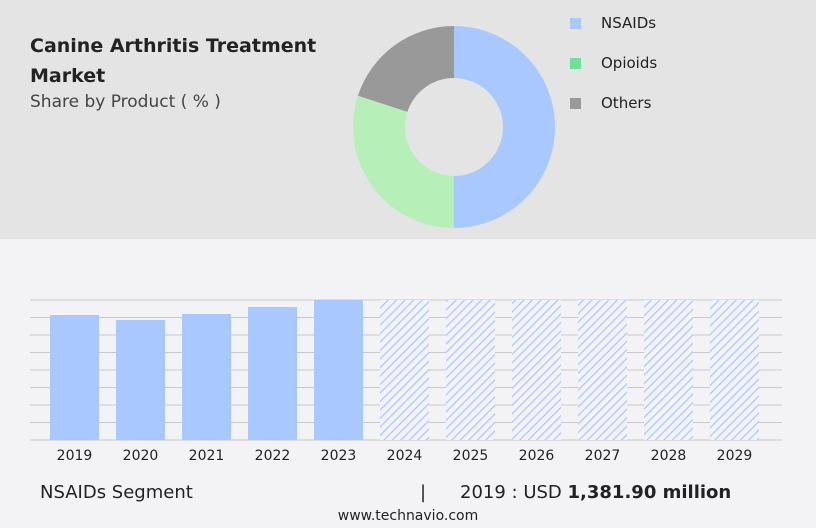 The height and width of the screenshot is (528, 816). What do you see at coordinates (74, 377) in the screenshot?
I see `bar-2019` at bounding box center [74, 377].